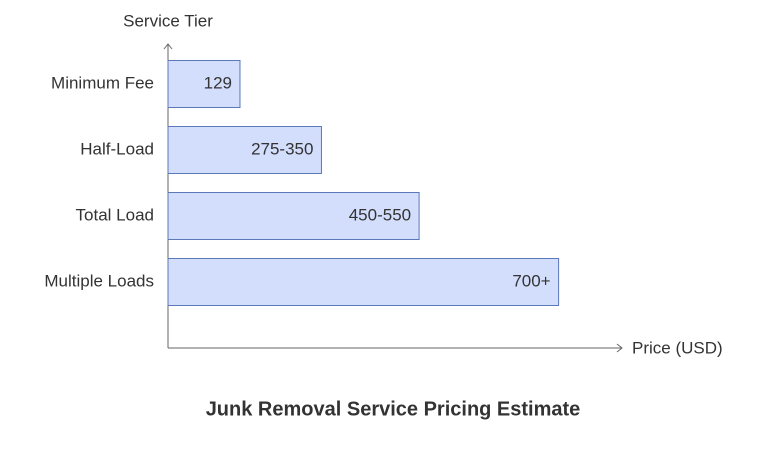 This screenshot has height=456, width=762. I want to click on value-label: 275-350, so click(282, 148).